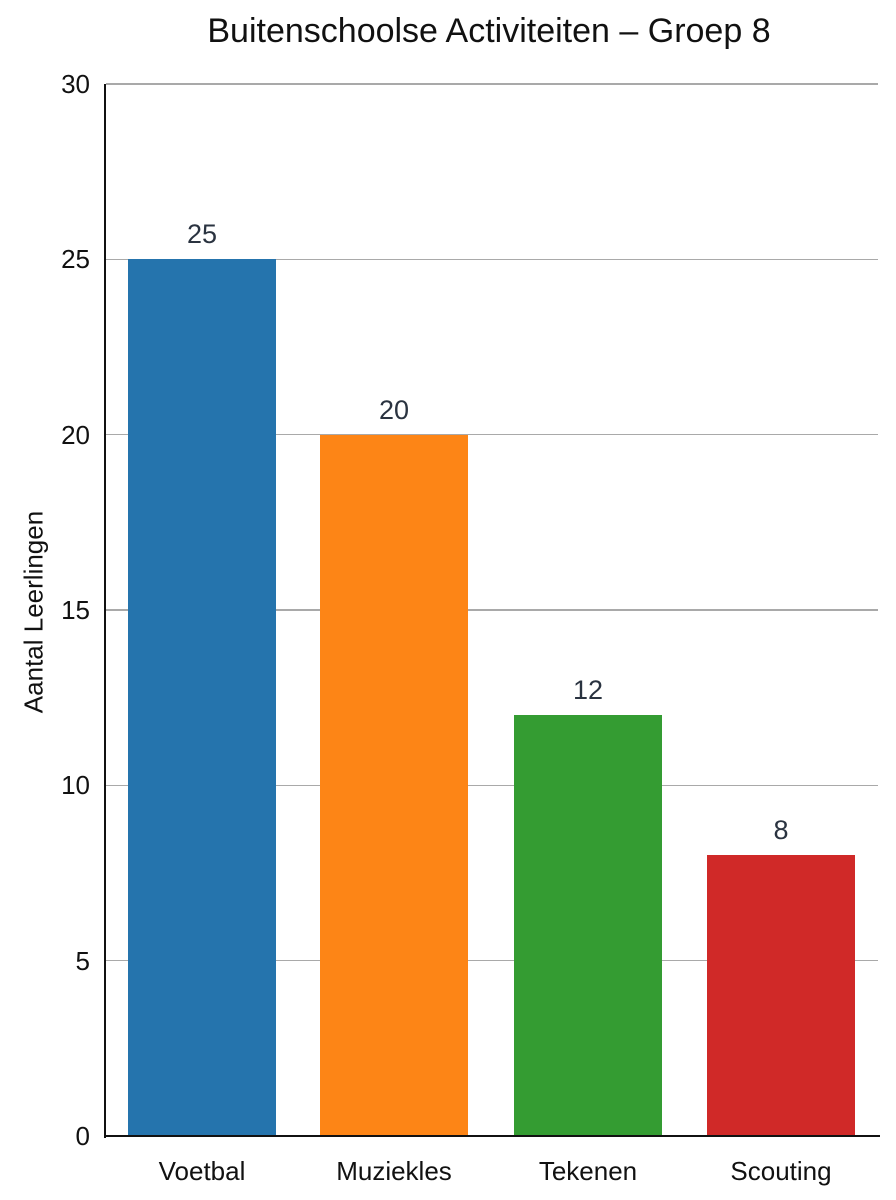 This screenshot has width=896, height=1200. What do you see at coordinates (82, 960) in the screenshot?
I see `y-tick-label: 5` at bounding box center [82, 960].